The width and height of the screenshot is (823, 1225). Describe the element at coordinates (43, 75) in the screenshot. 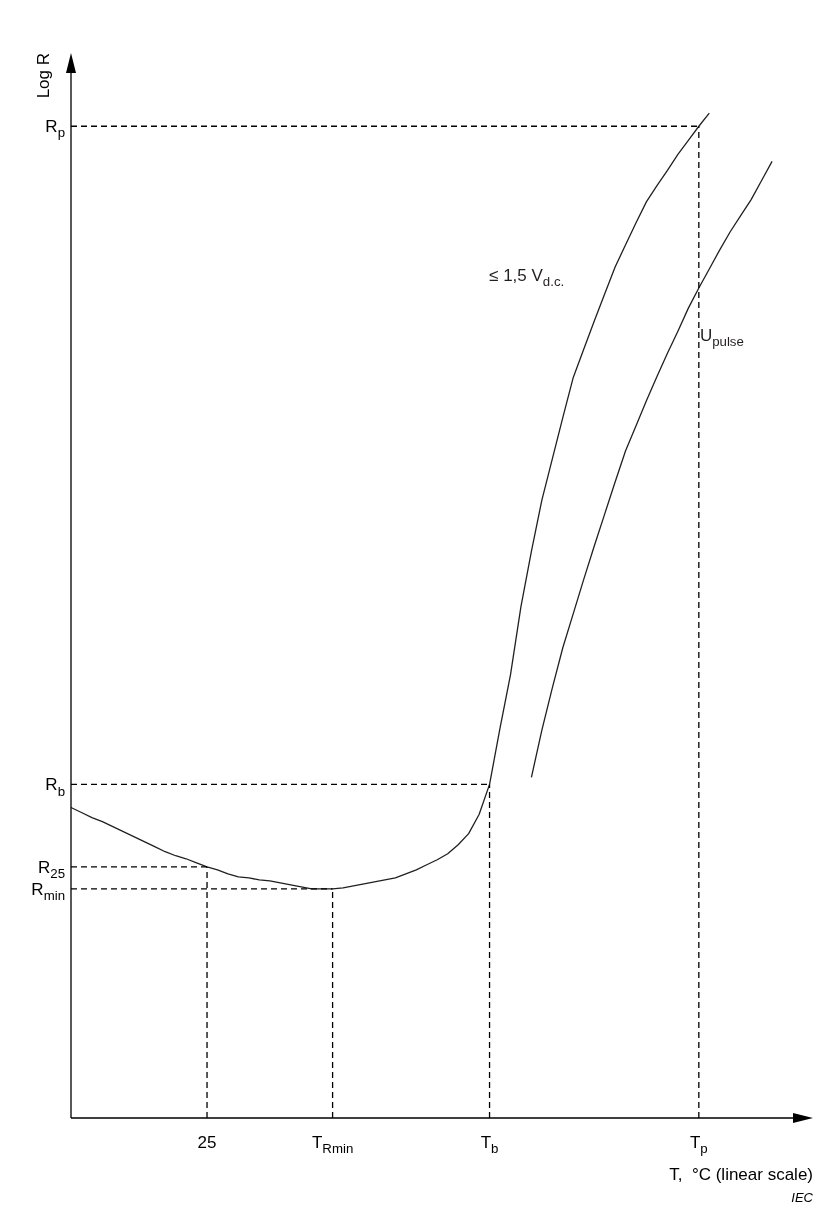

I see `y-axis-title: Log R` at that location.